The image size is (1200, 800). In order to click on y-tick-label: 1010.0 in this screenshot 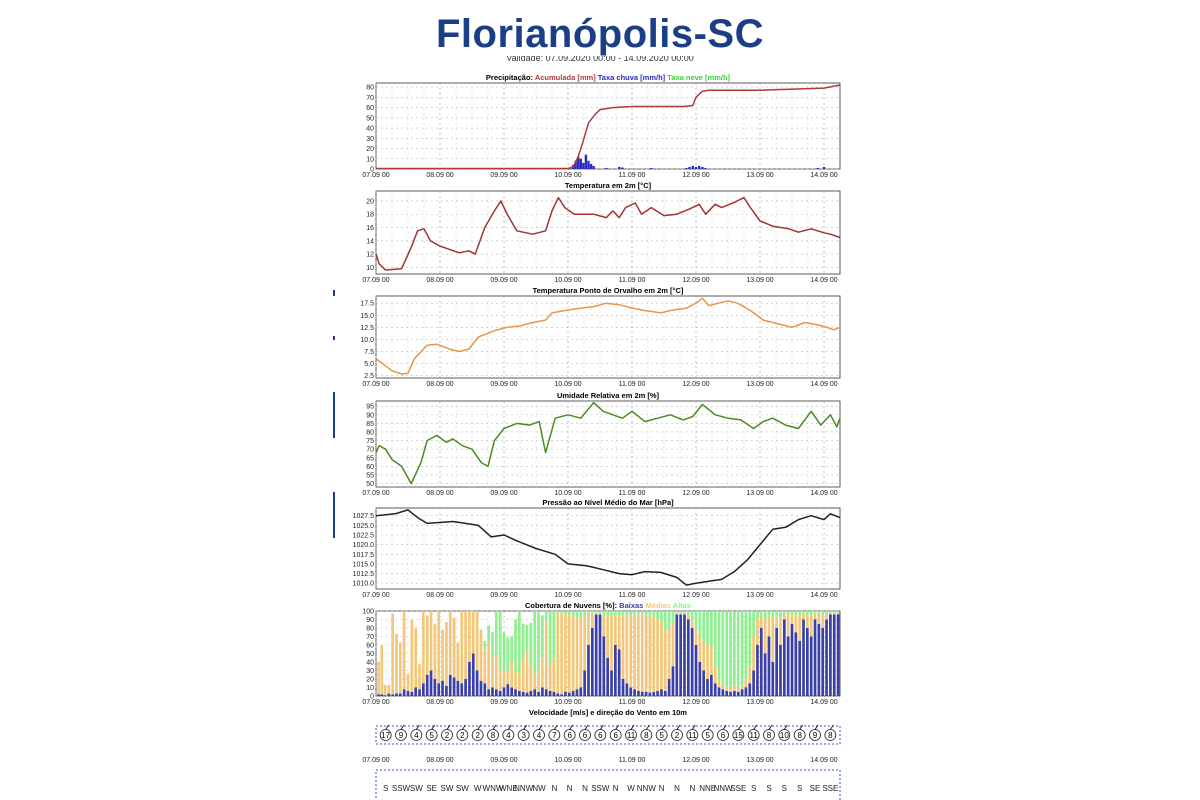, I will do `click(364, 584)`.